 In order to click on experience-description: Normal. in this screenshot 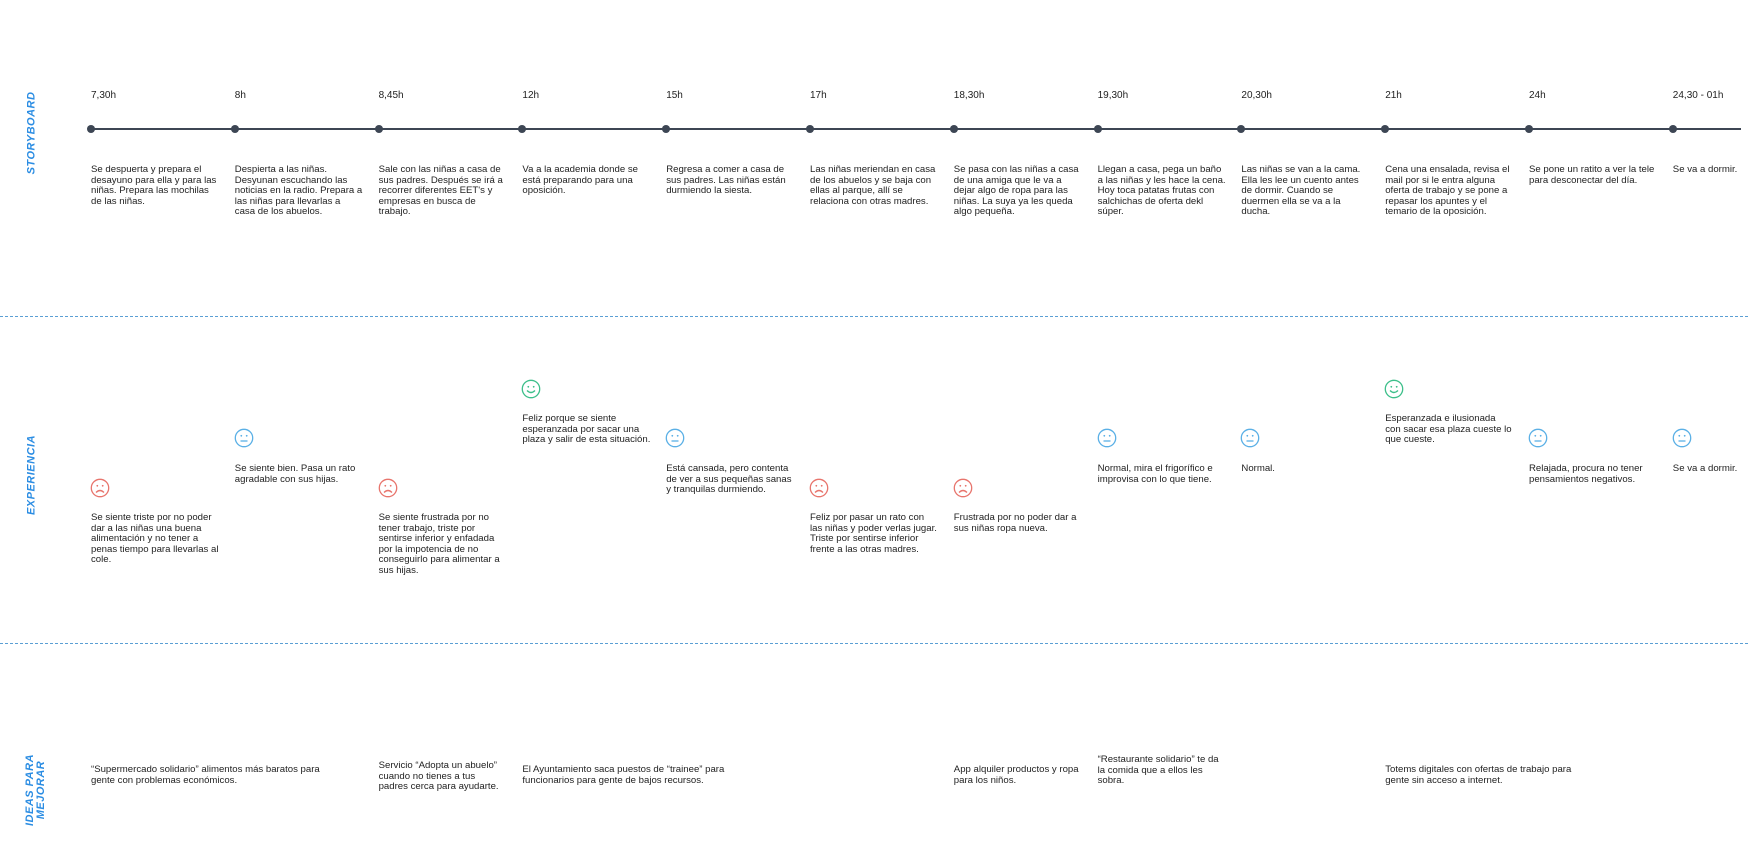, I will do `click(1258, 468)`.